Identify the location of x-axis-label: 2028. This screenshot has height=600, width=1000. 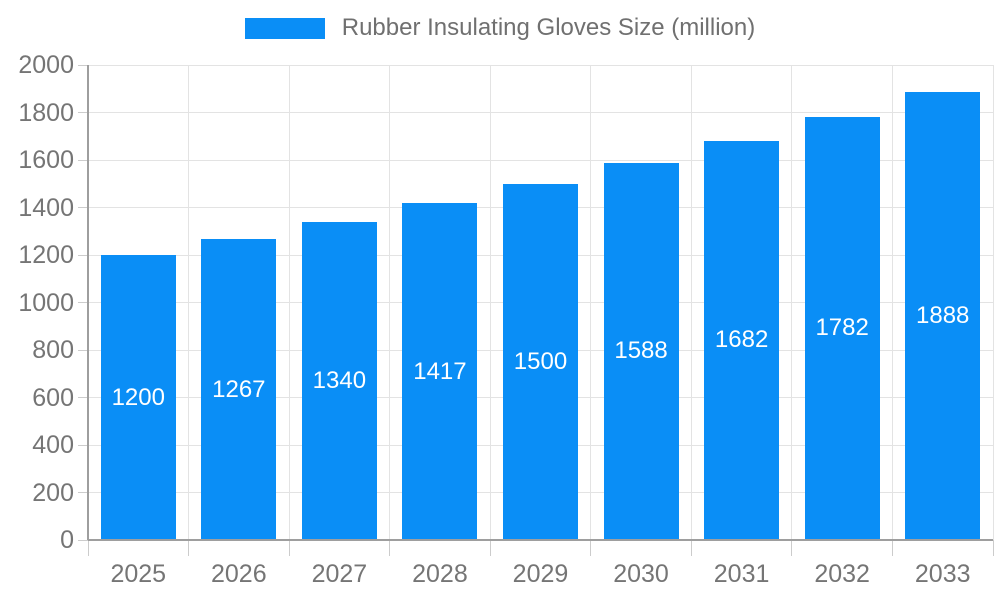
(440, 574).